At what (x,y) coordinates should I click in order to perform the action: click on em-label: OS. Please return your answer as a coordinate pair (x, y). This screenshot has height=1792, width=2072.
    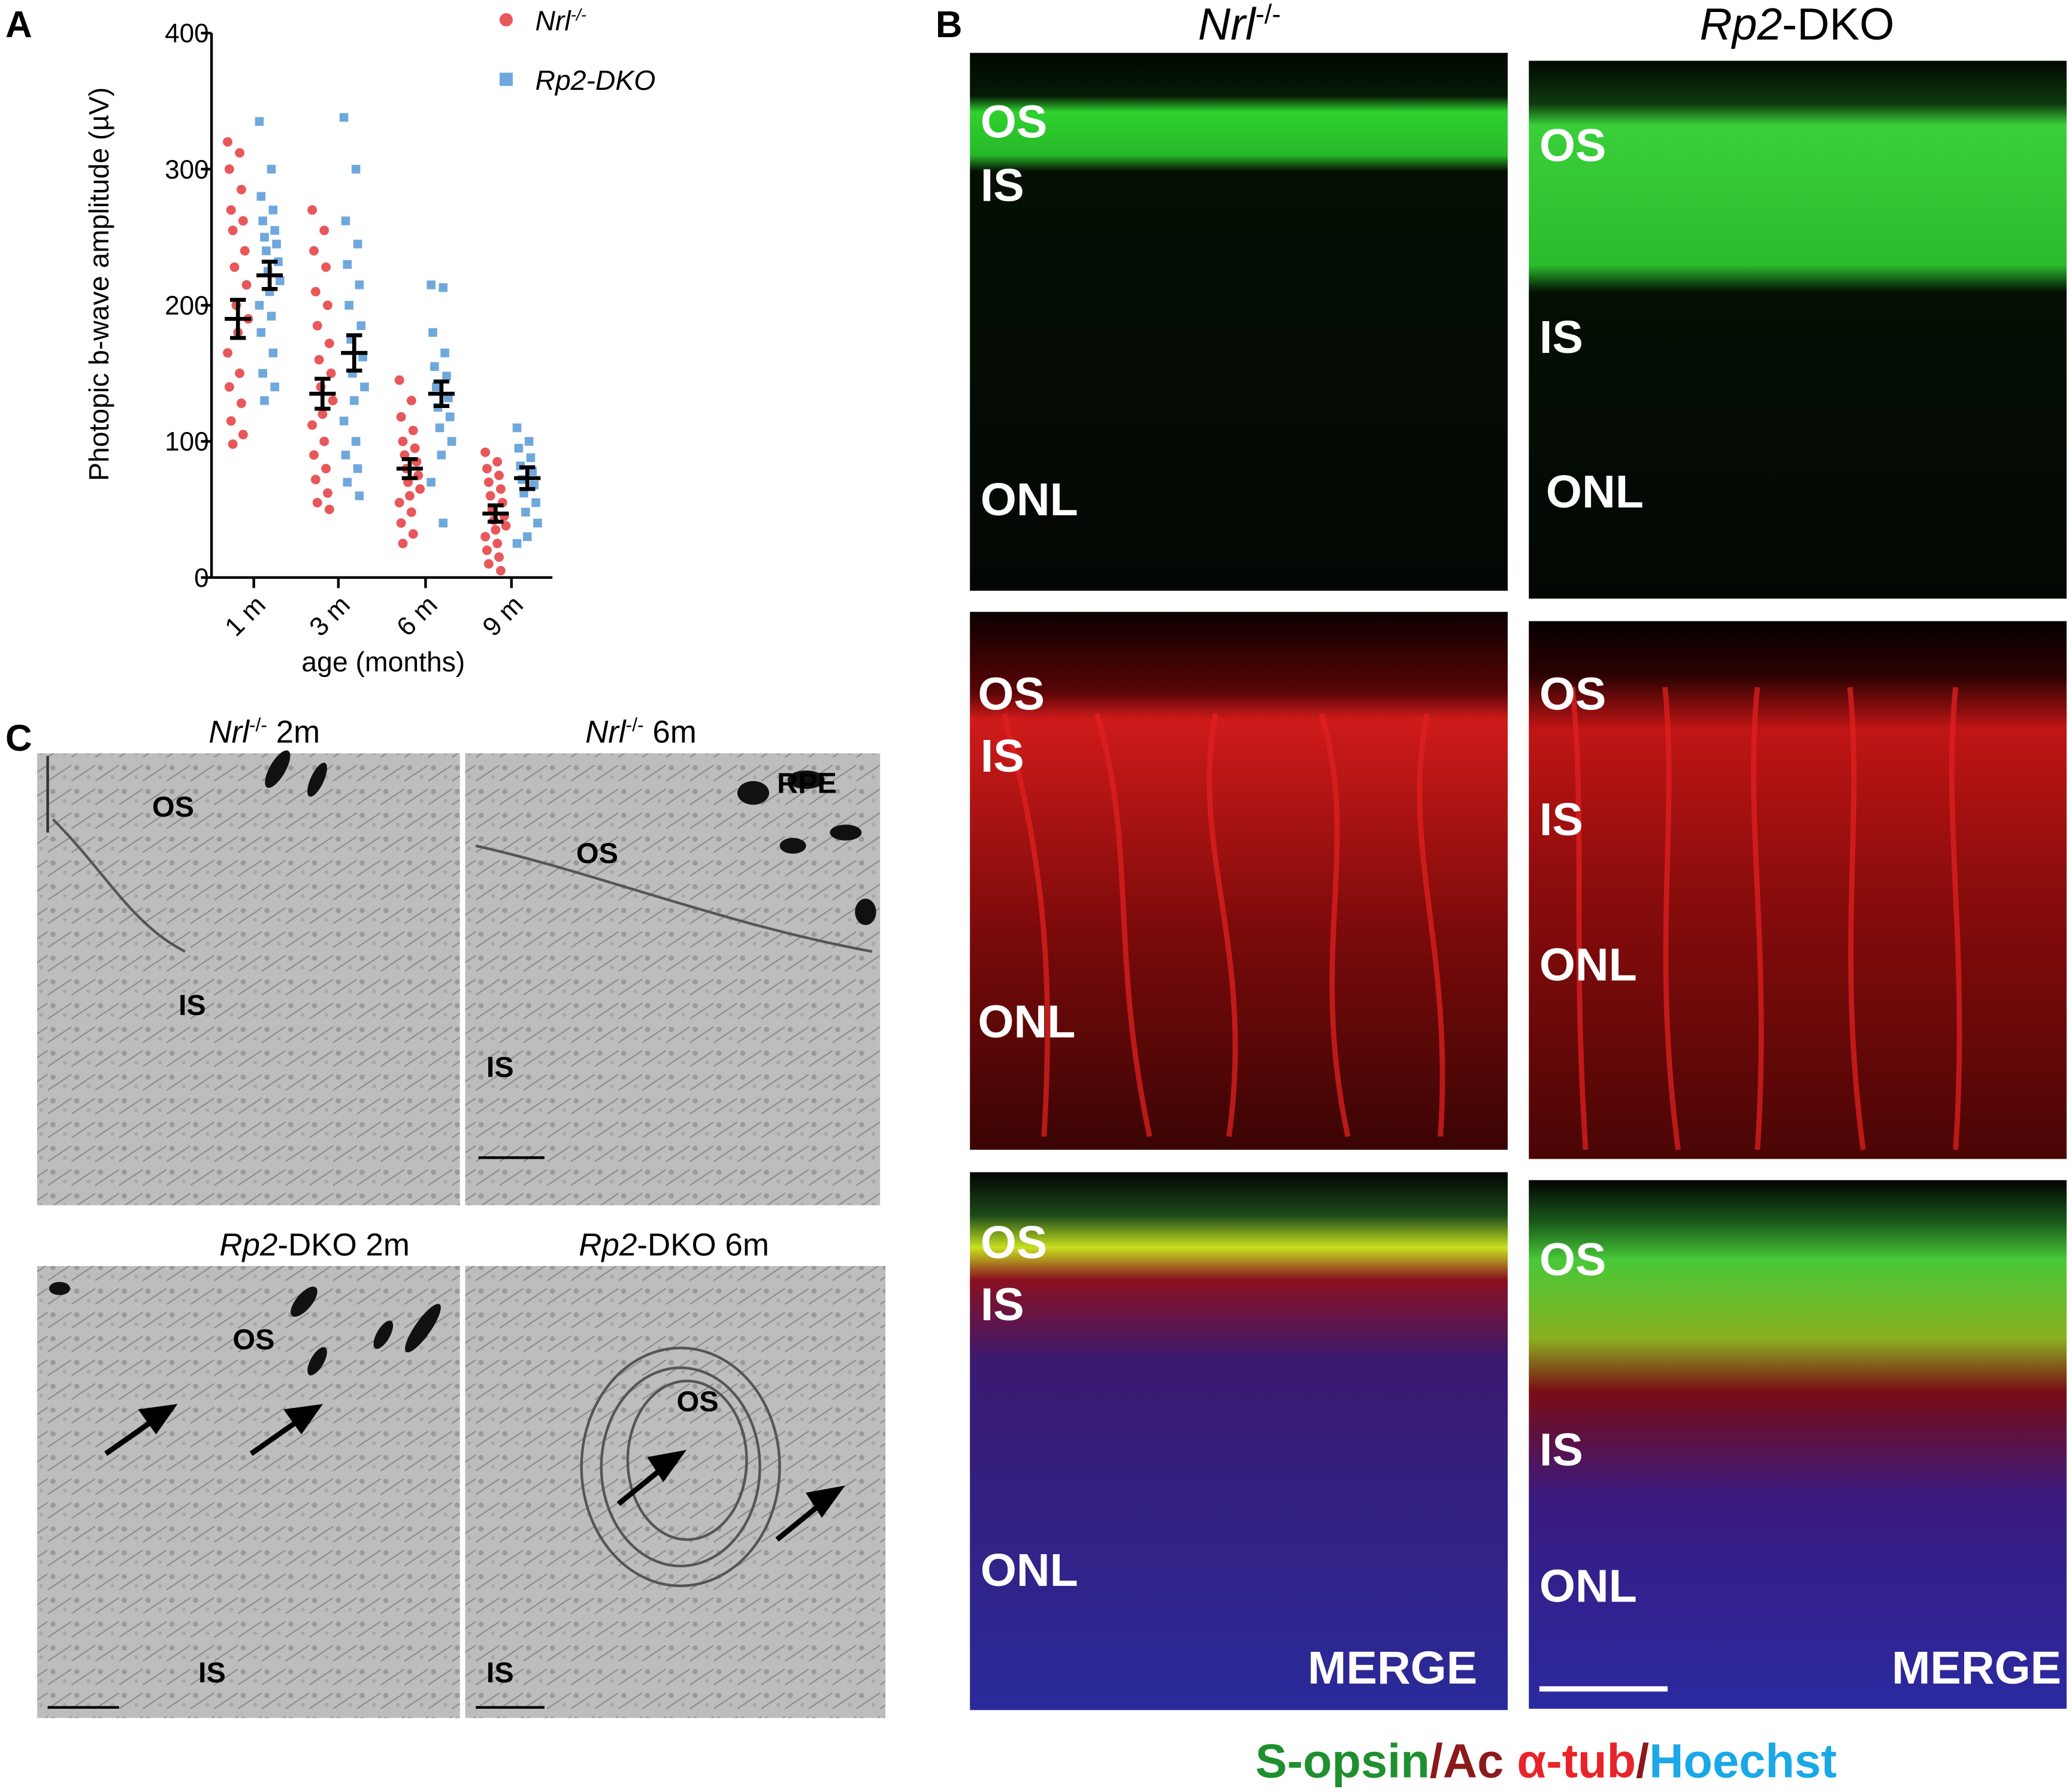
    Looking at the image, I should click on (698, 1402).